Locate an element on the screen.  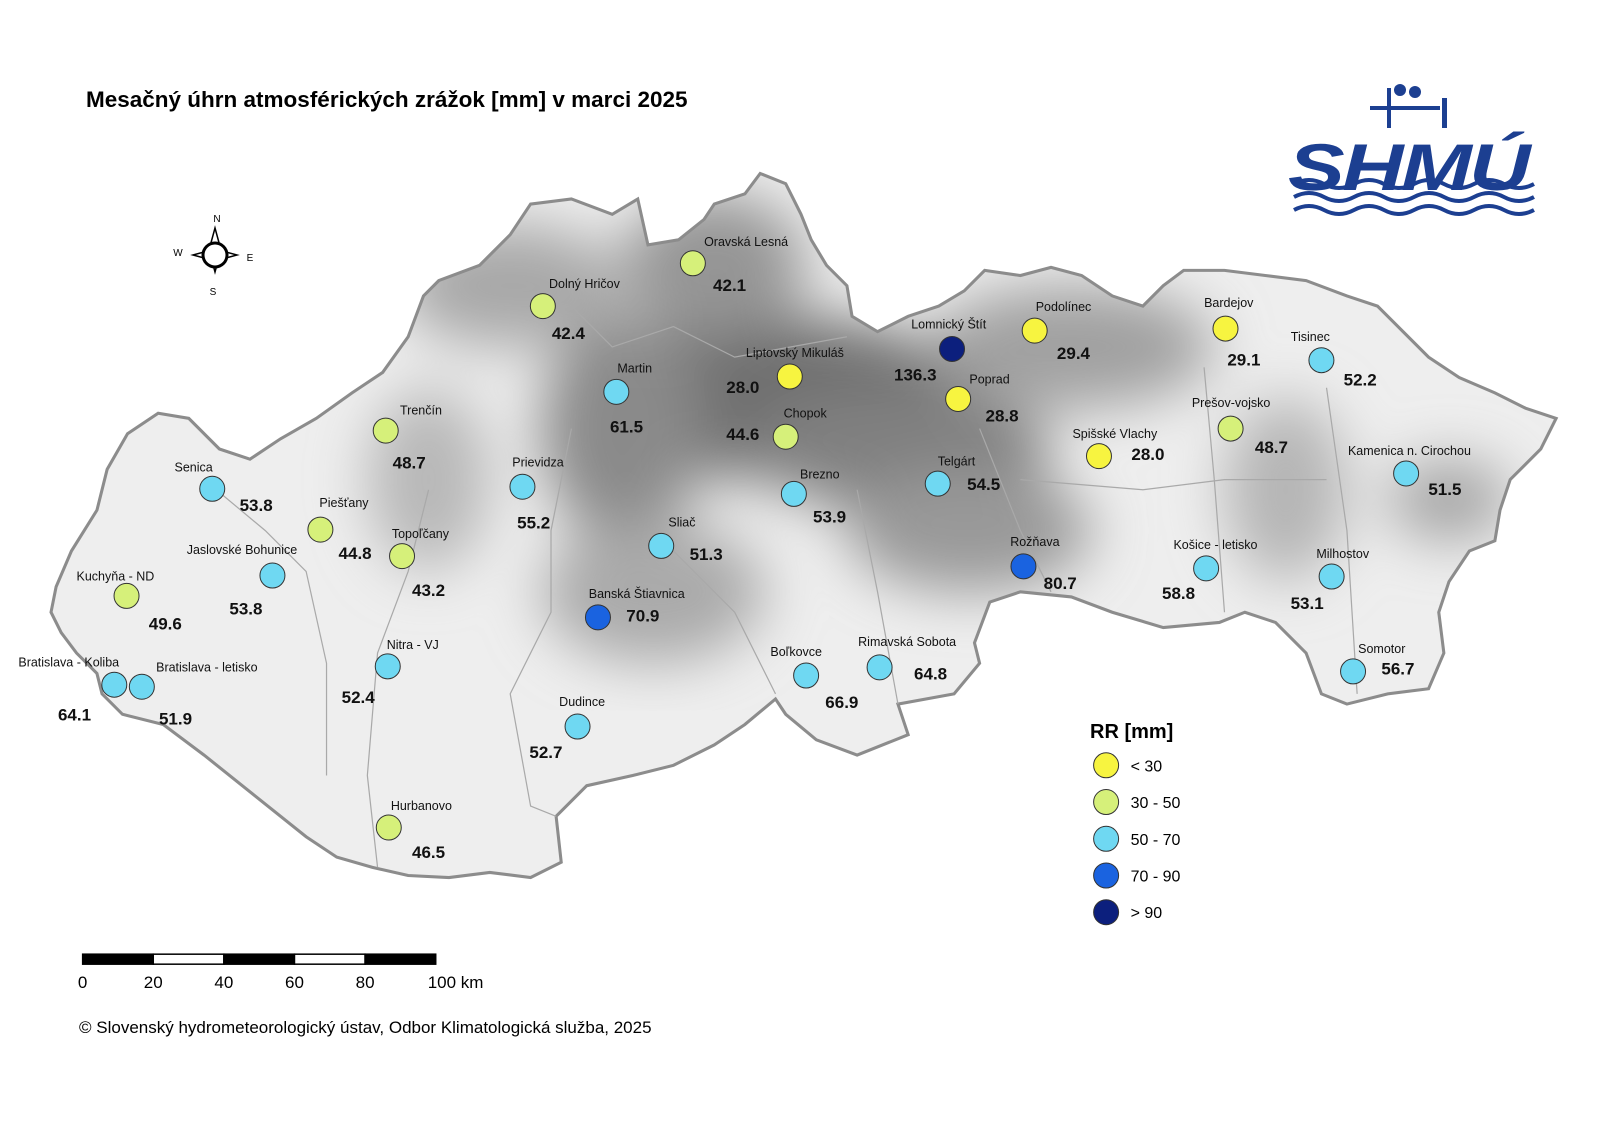
scale-label: 80 is located at coordinates (365, 982).